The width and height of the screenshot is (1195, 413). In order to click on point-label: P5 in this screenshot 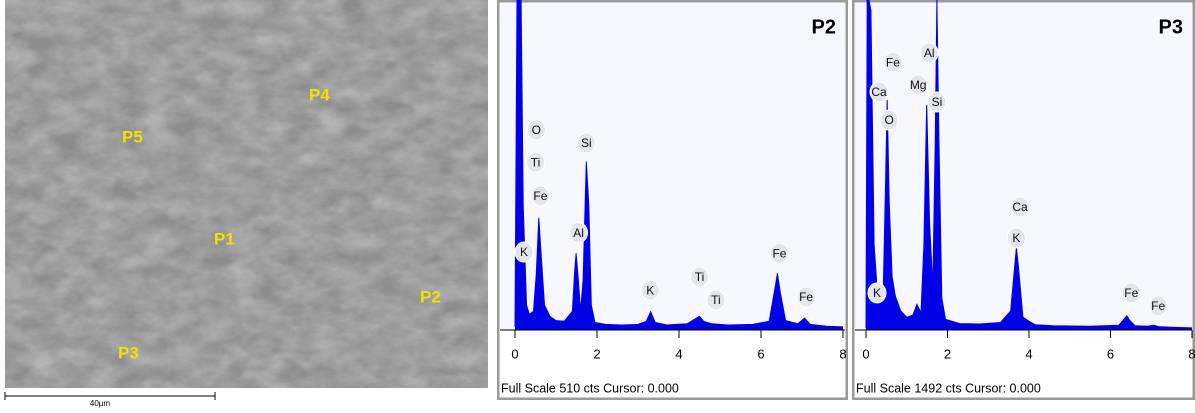, I will do `click(132, 136)`.